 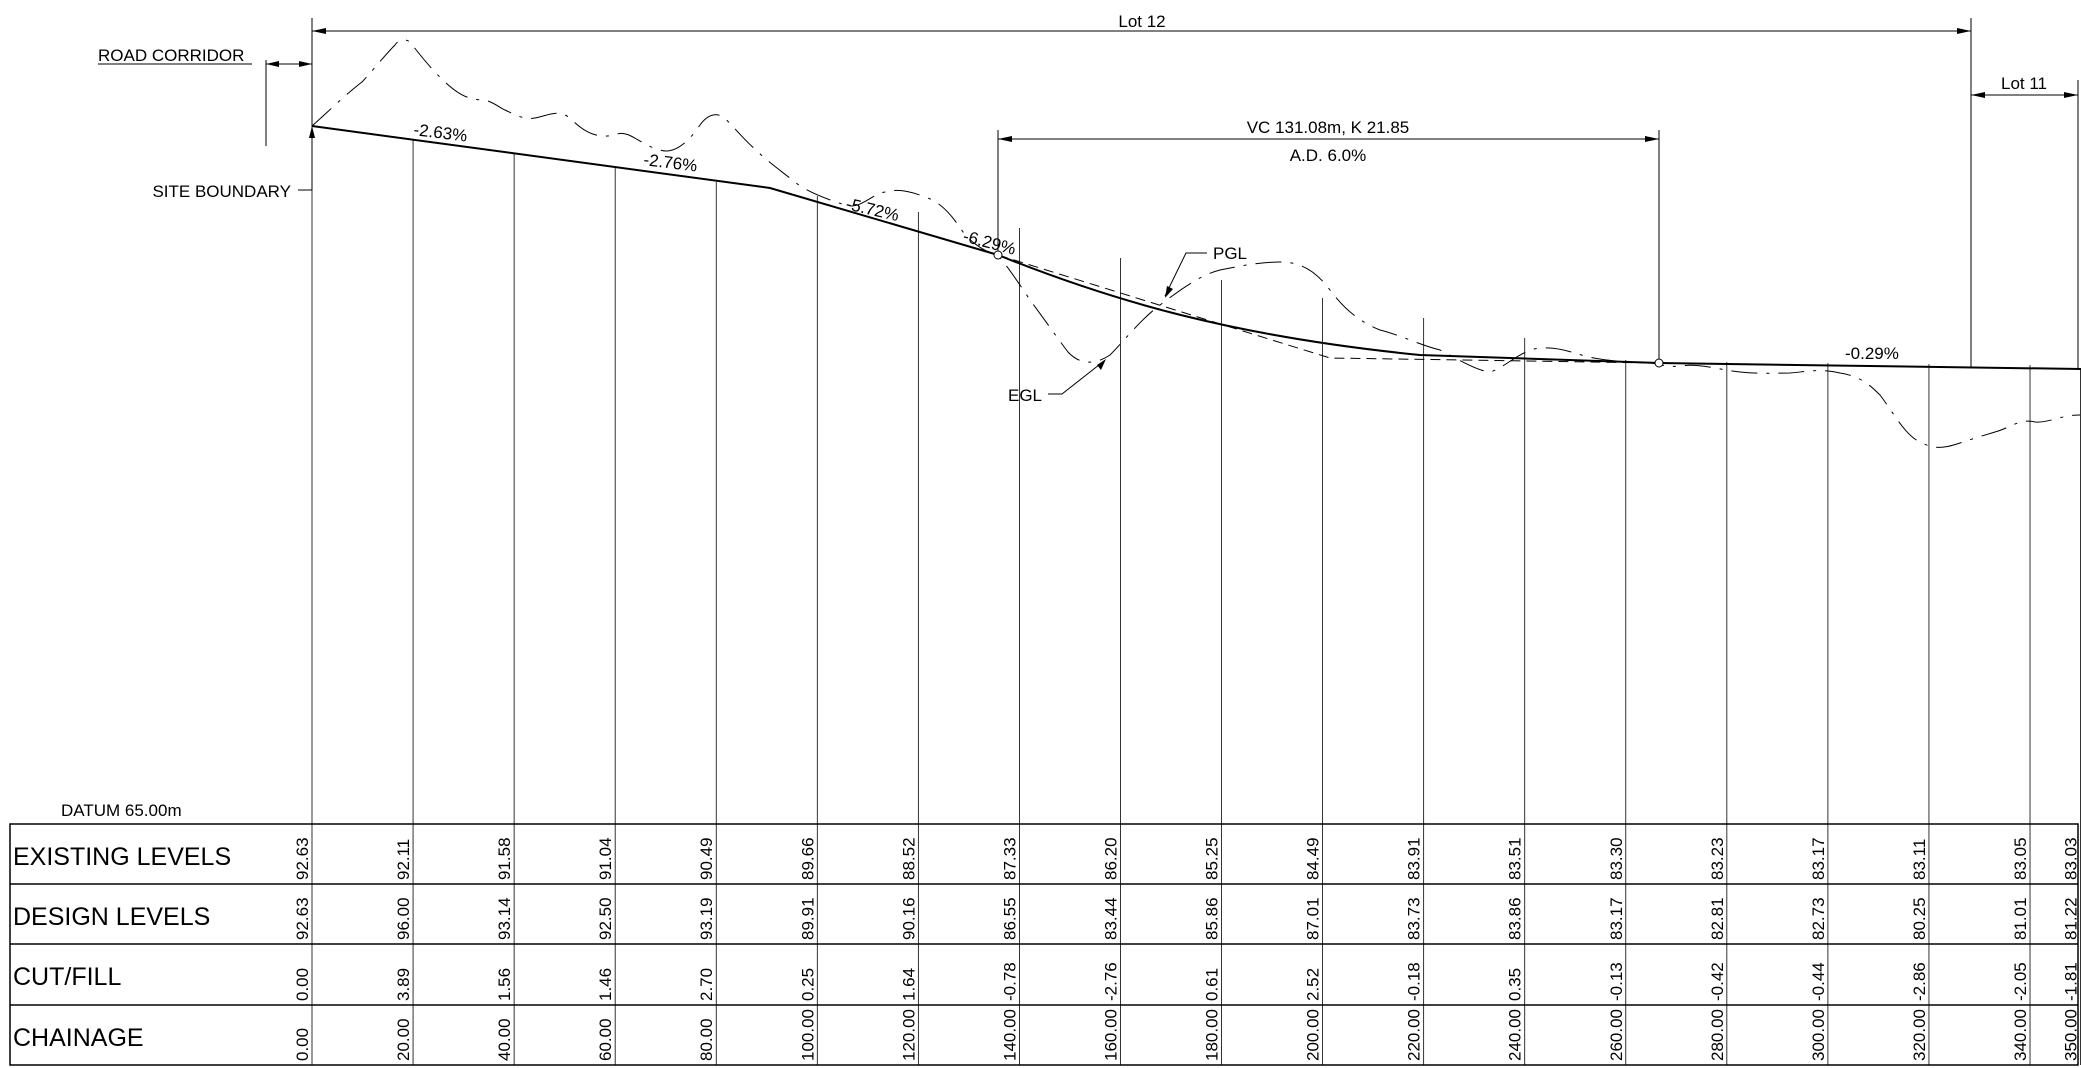 I want to click on table-cell-chainage: 160.00, so click(x=1110, y=1035).